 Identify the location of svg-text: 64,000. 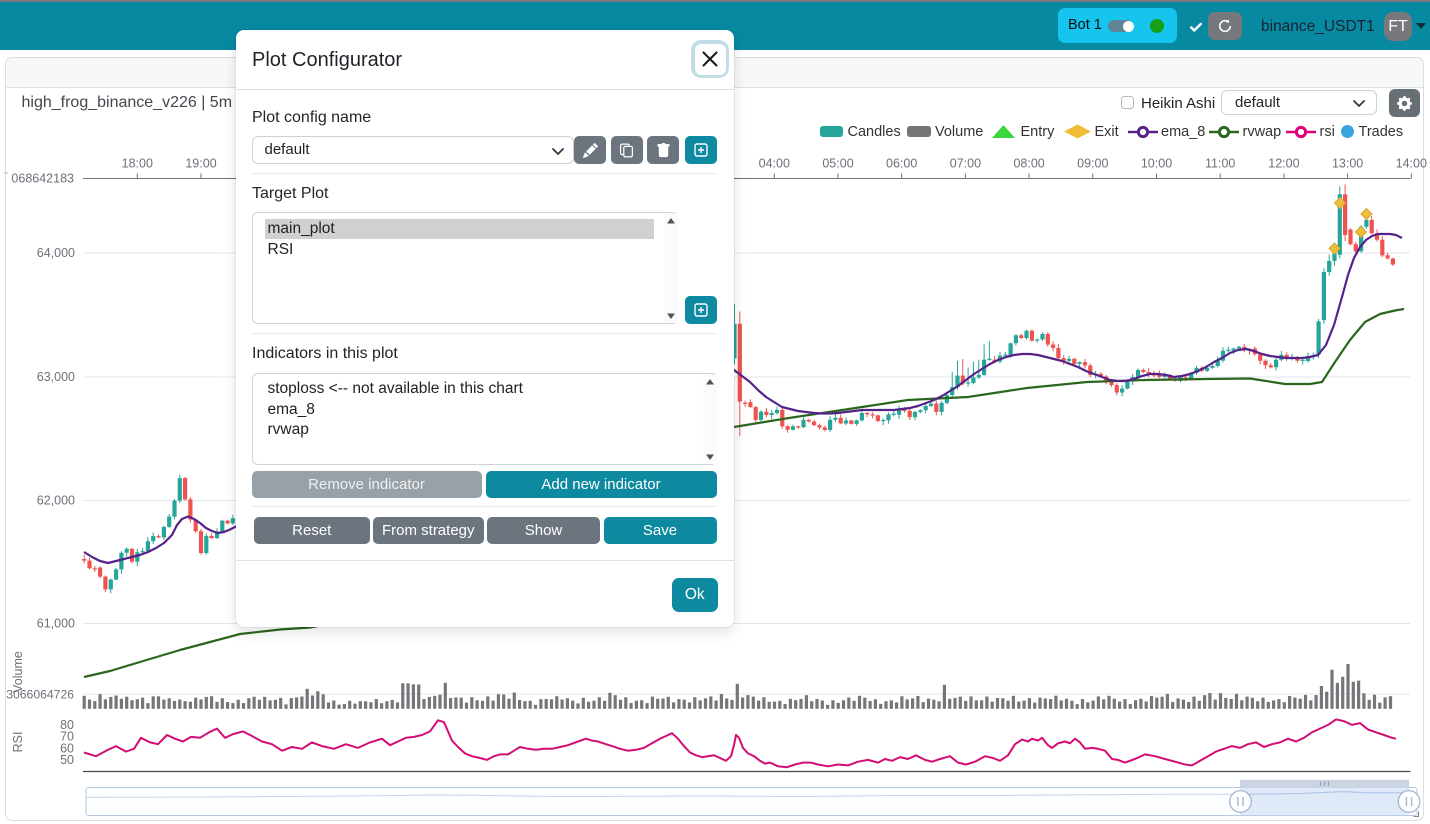
(56, 253).